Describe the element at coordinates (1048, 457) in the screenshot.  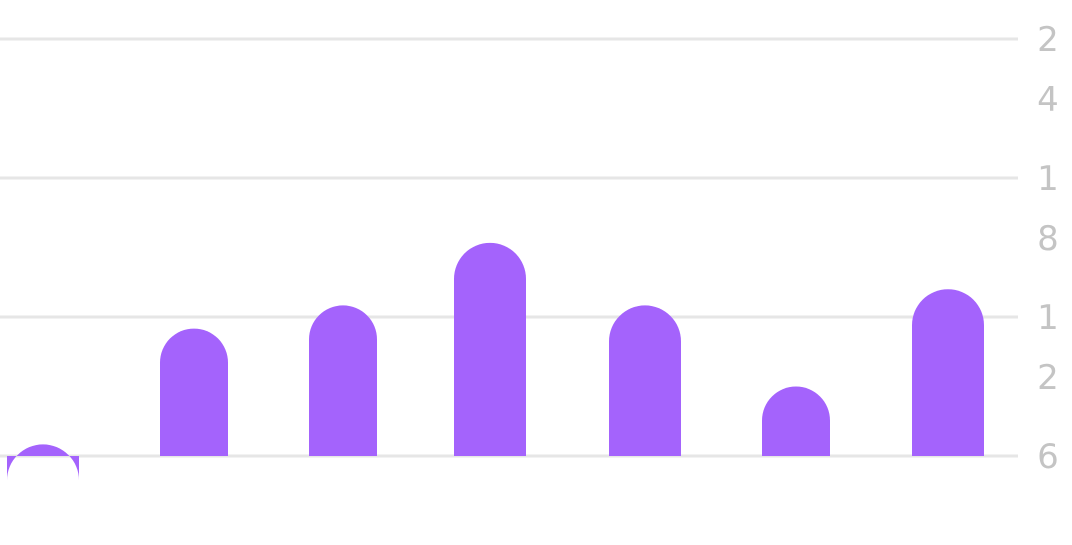
I see `y-tick-label: 6` at that location.